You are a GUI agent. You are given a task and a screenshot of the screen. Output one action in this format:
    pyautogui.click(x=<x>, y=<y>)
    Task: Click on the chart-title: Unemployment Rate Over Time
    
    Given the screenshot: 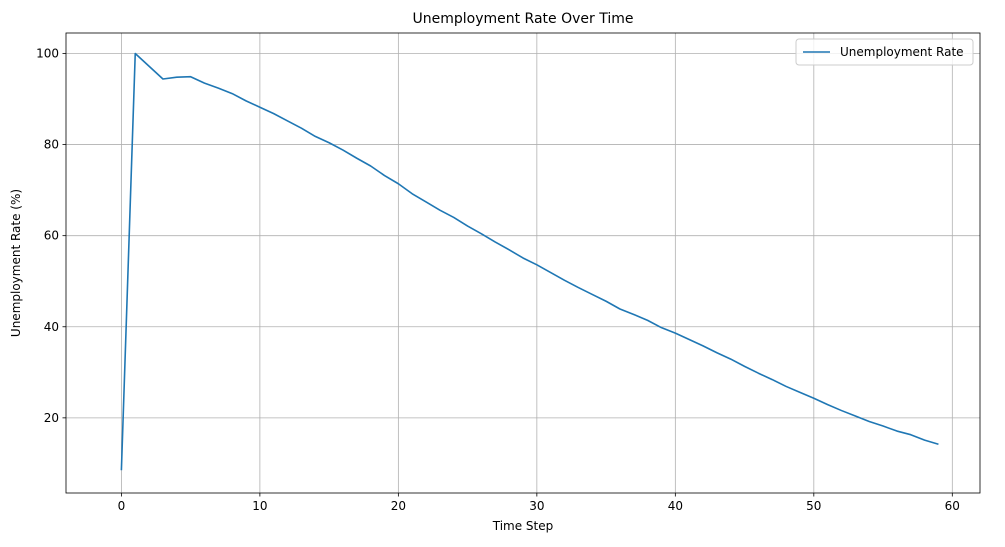 What is the action you would take?
    pyautogui.click(x=523, y=19)
    